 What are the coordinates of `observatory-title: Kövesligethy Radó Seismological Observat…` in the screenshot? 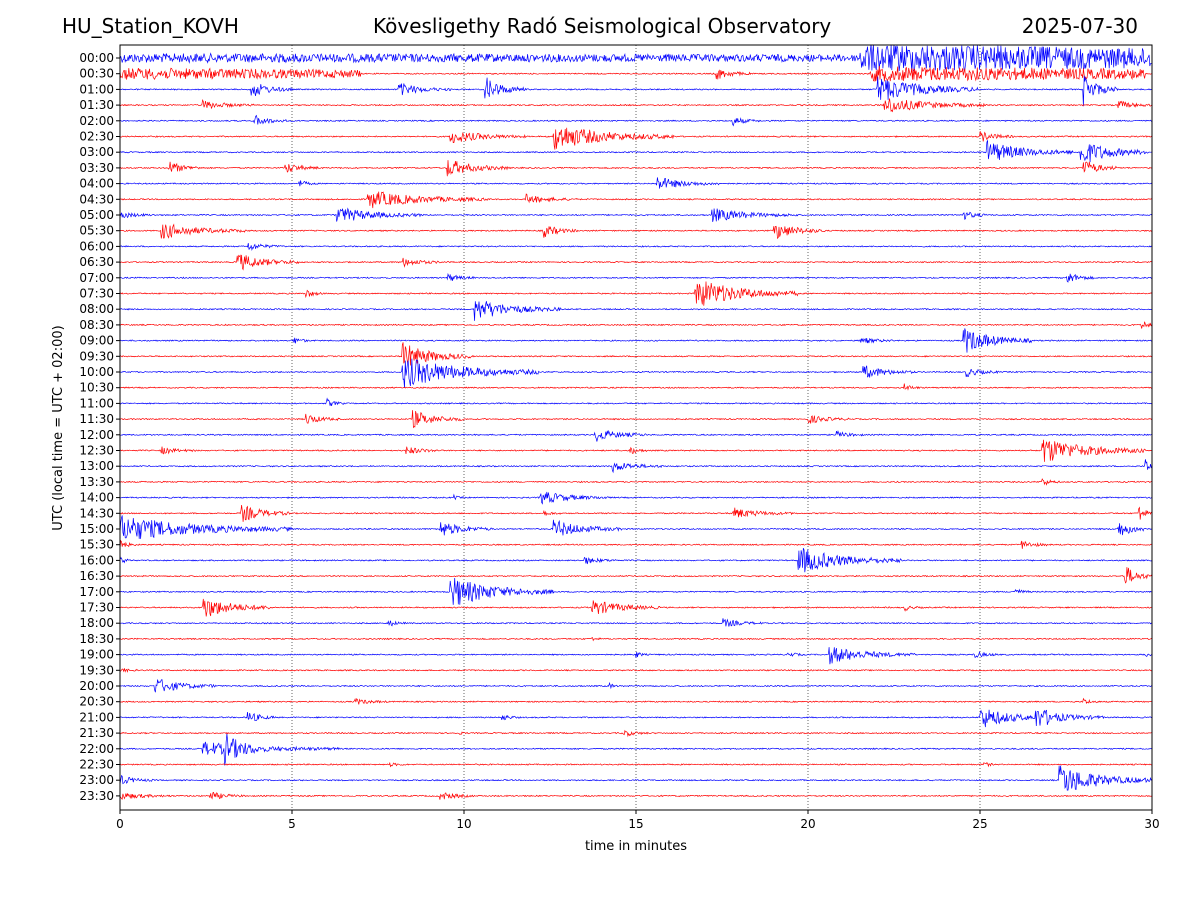 It's located at (602, 26).